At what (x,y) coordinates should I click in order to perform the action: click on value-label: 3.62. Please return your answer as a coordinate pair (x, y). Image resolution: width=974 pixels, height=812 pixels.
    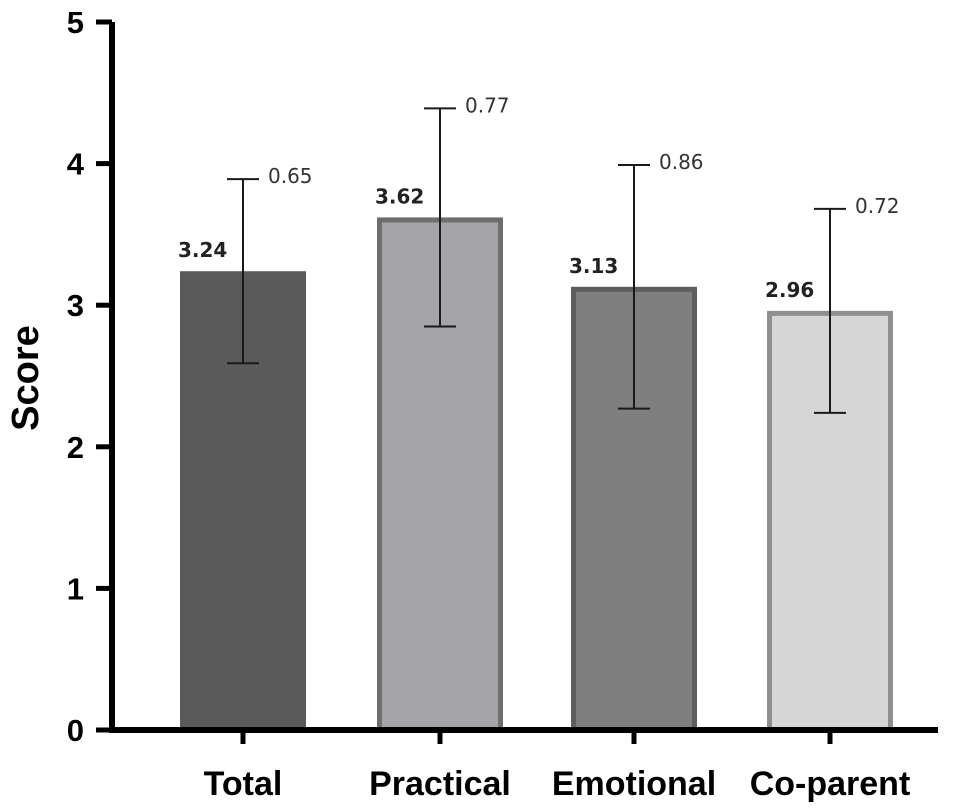
    Looking at the image, I should click on (399, 196).